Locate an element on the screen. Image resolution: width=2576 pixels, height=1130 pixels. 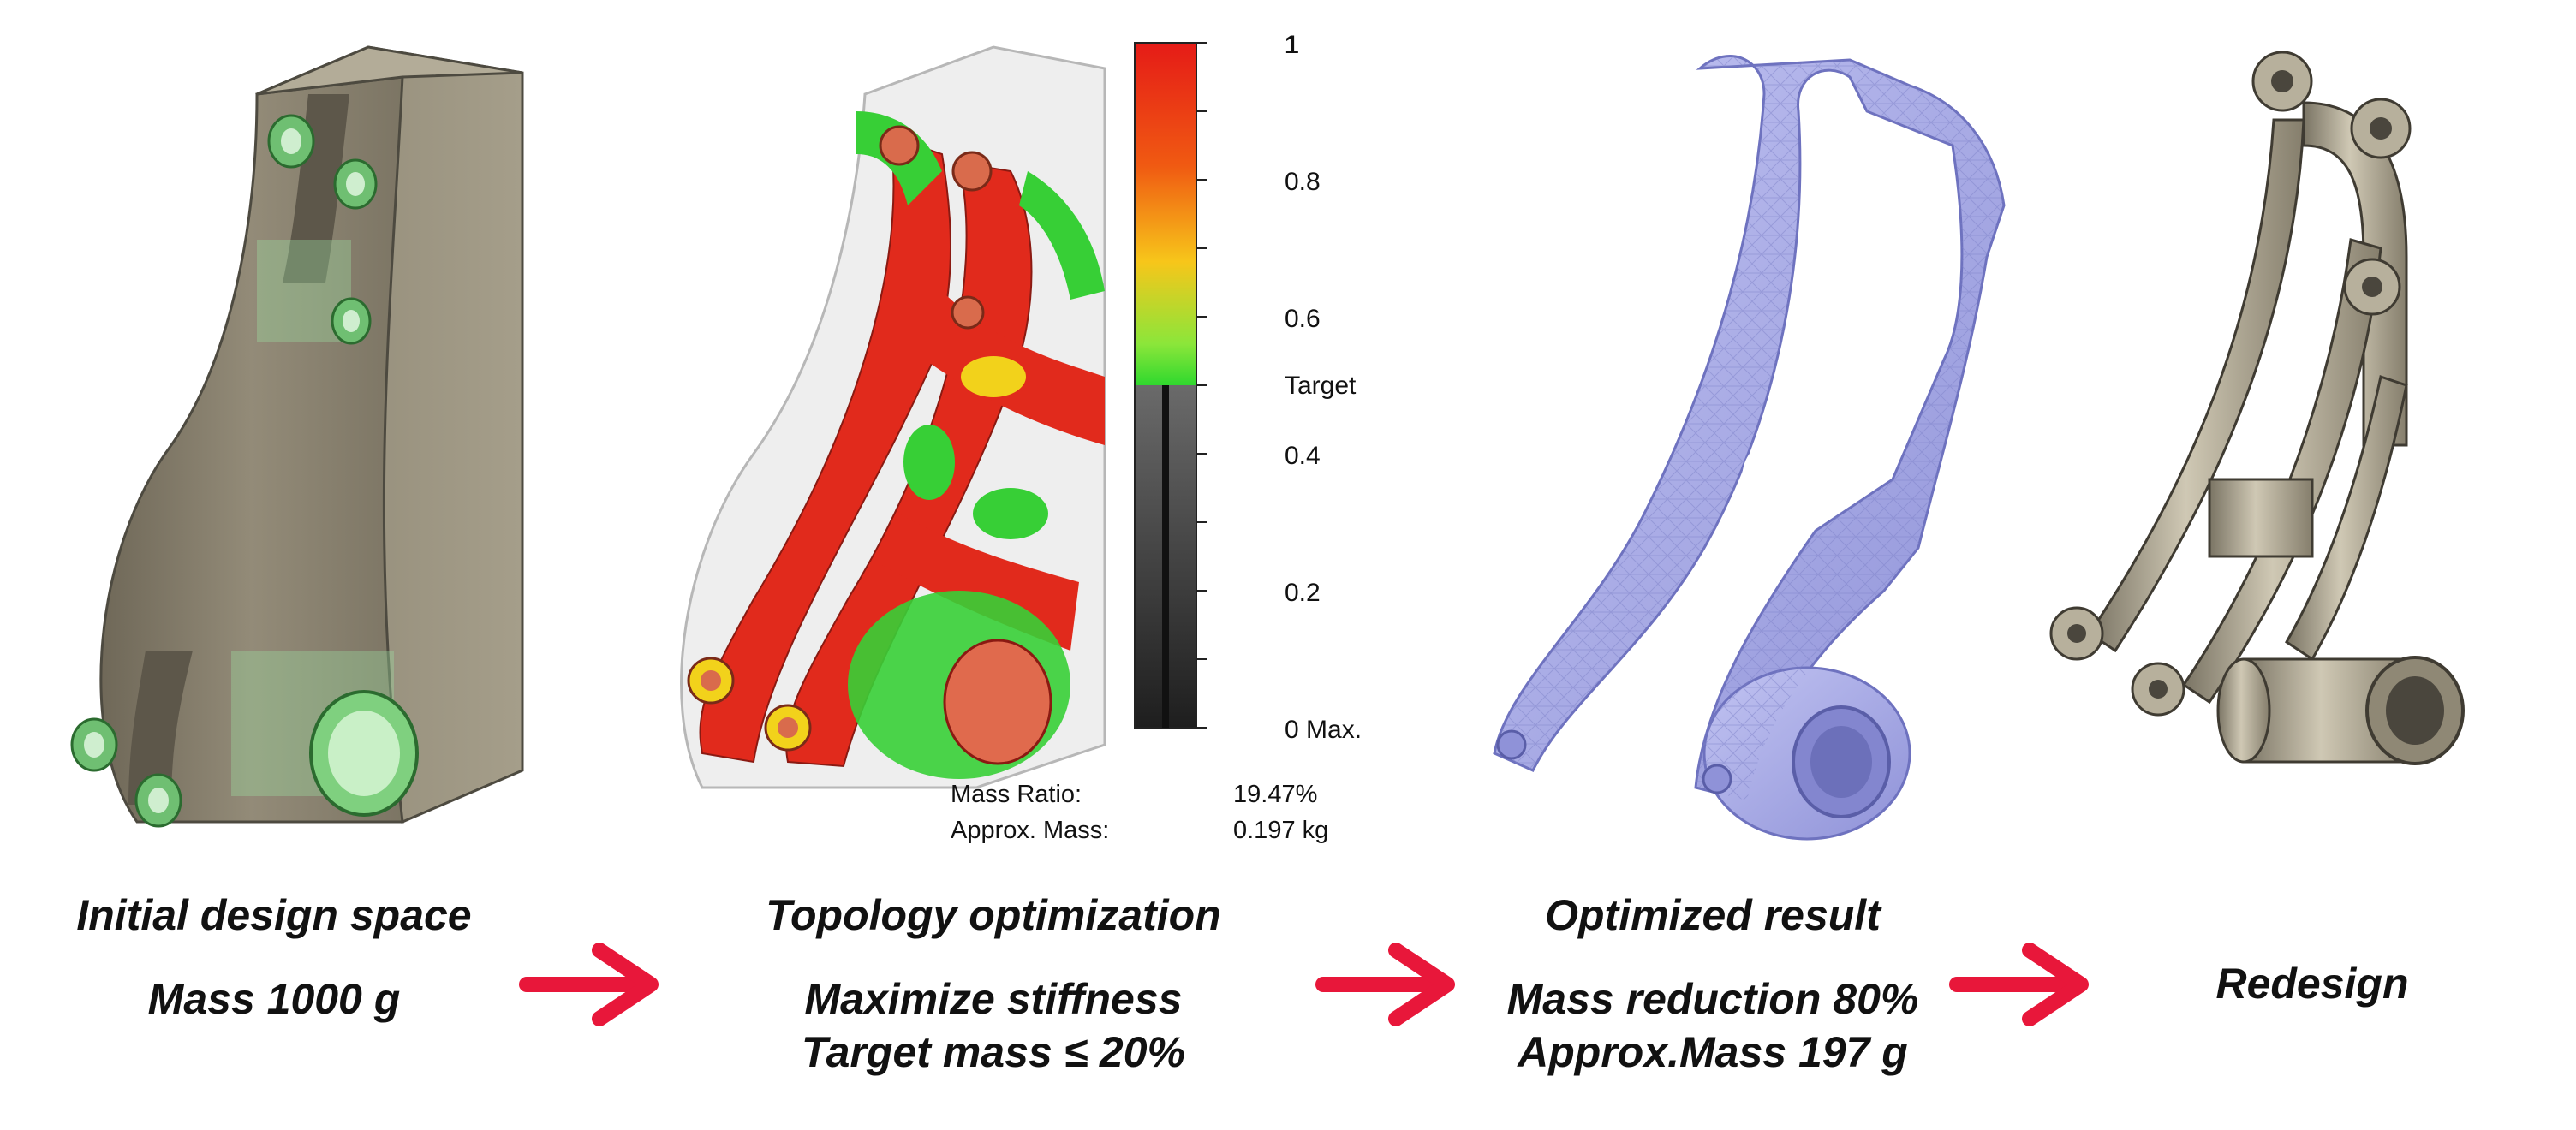
stage-subtitle: Approx.Mass 197 g is located at coordinates (1713, 1052).